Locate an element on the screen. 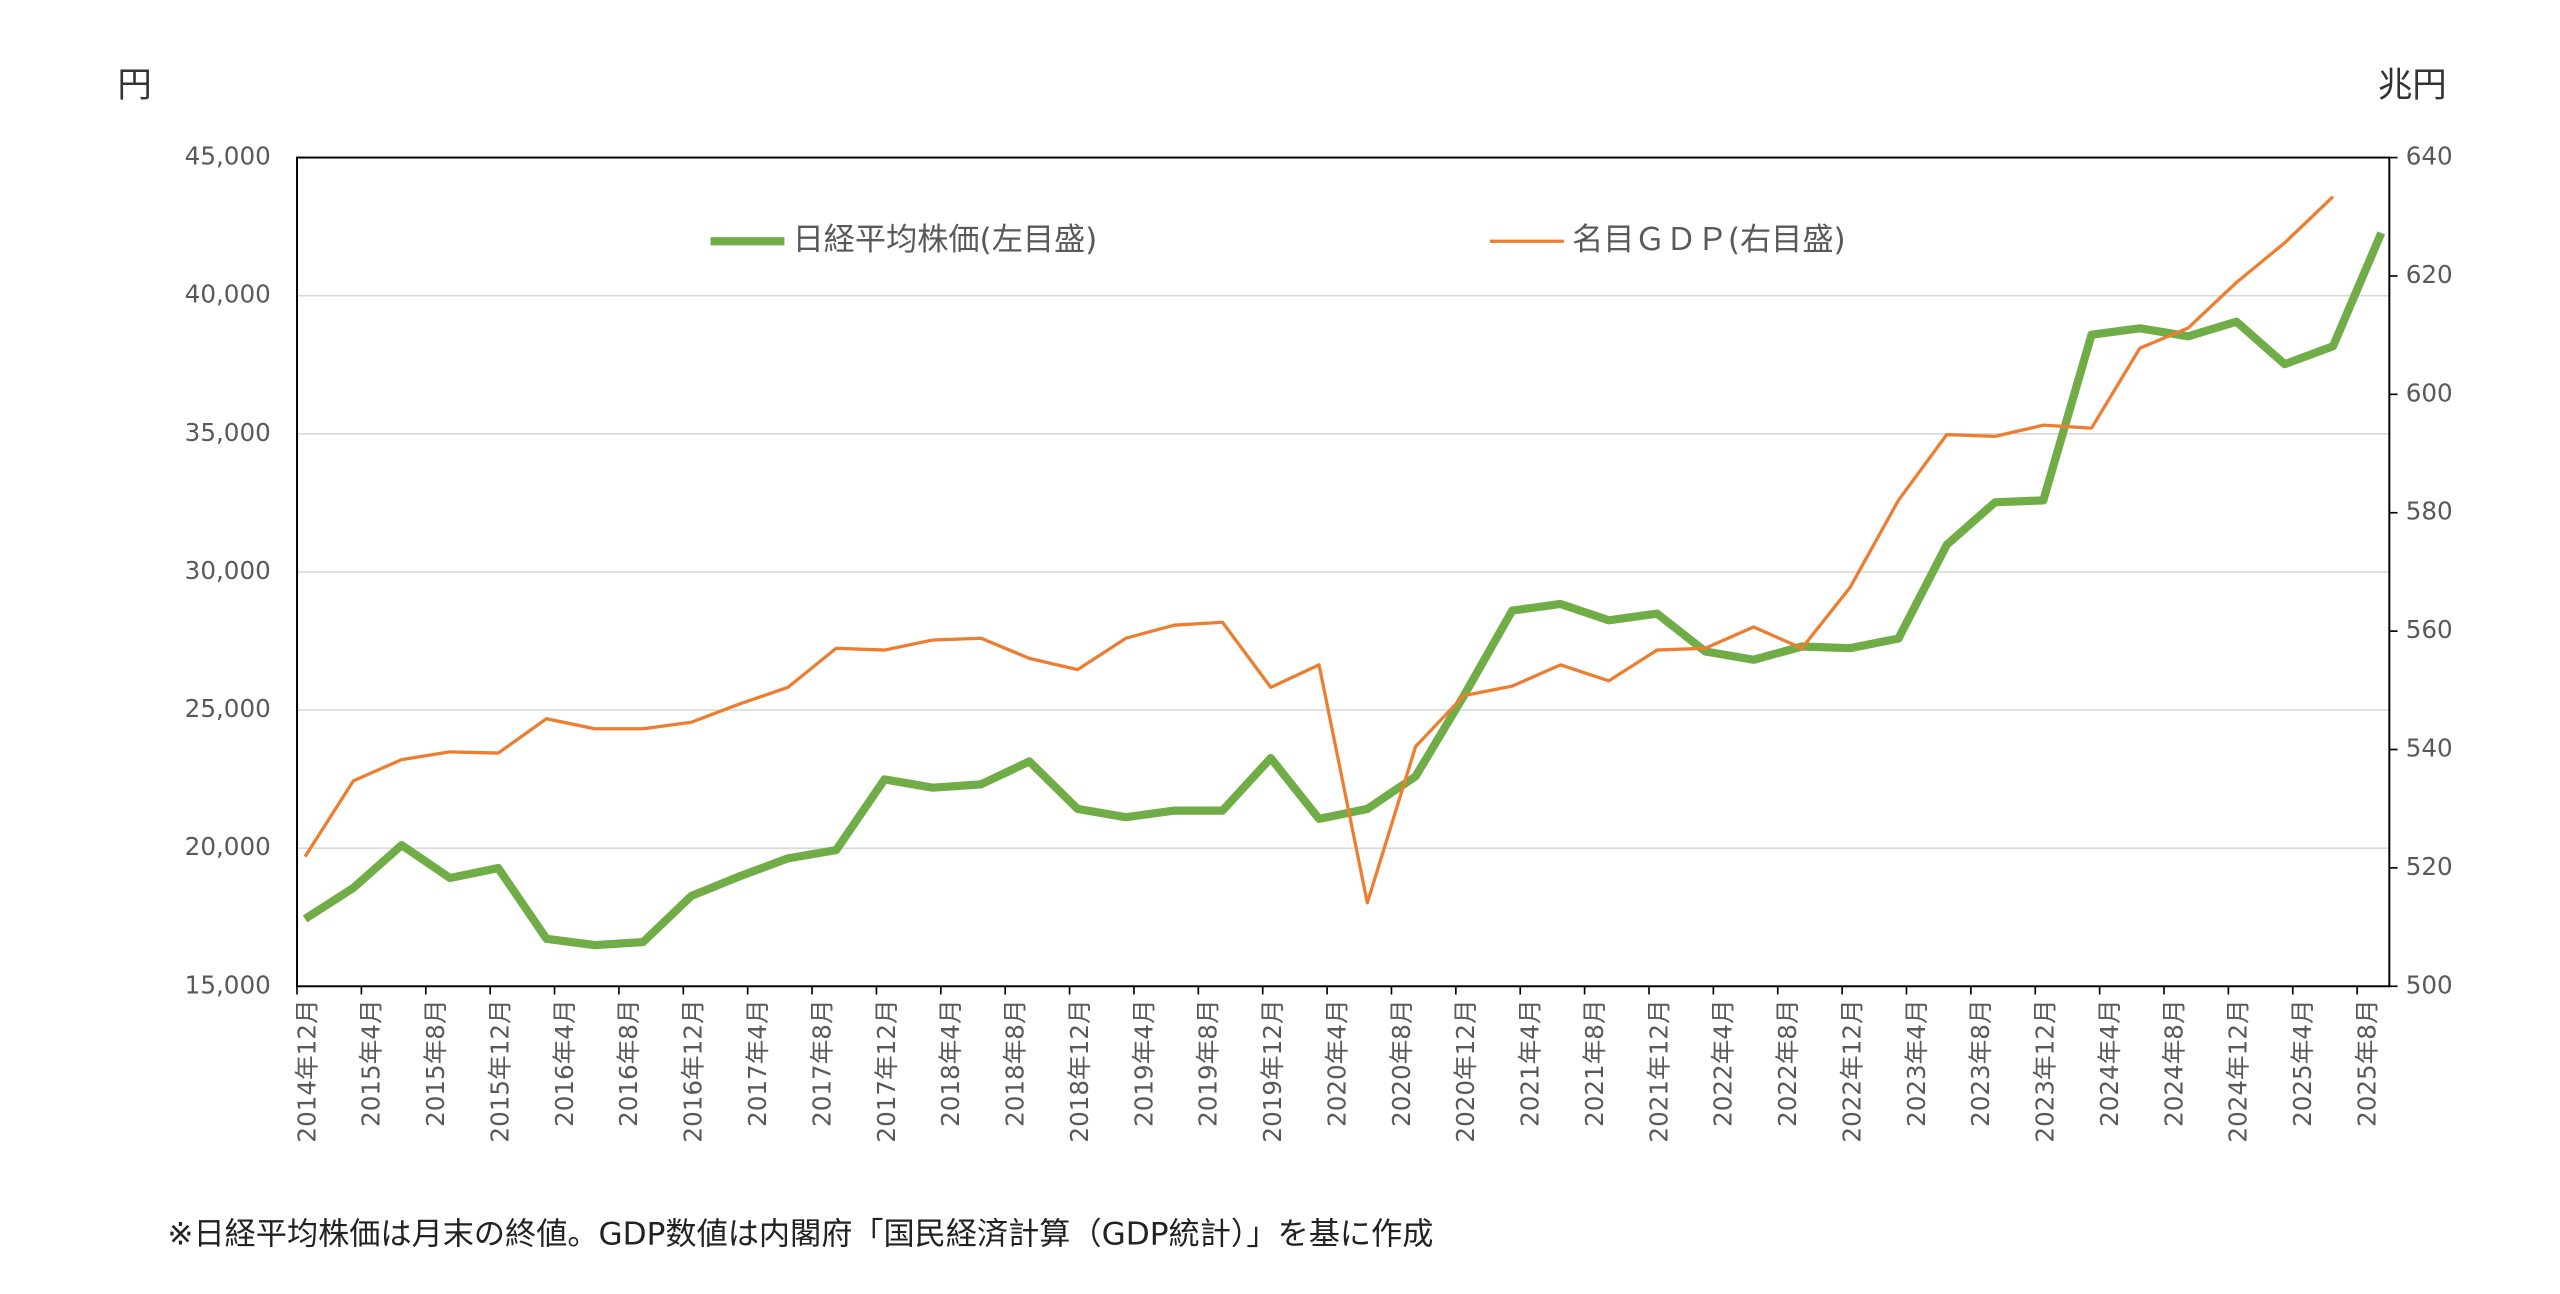  x-tick-label: 2014年12月 is located at coordinates (306, 1070).